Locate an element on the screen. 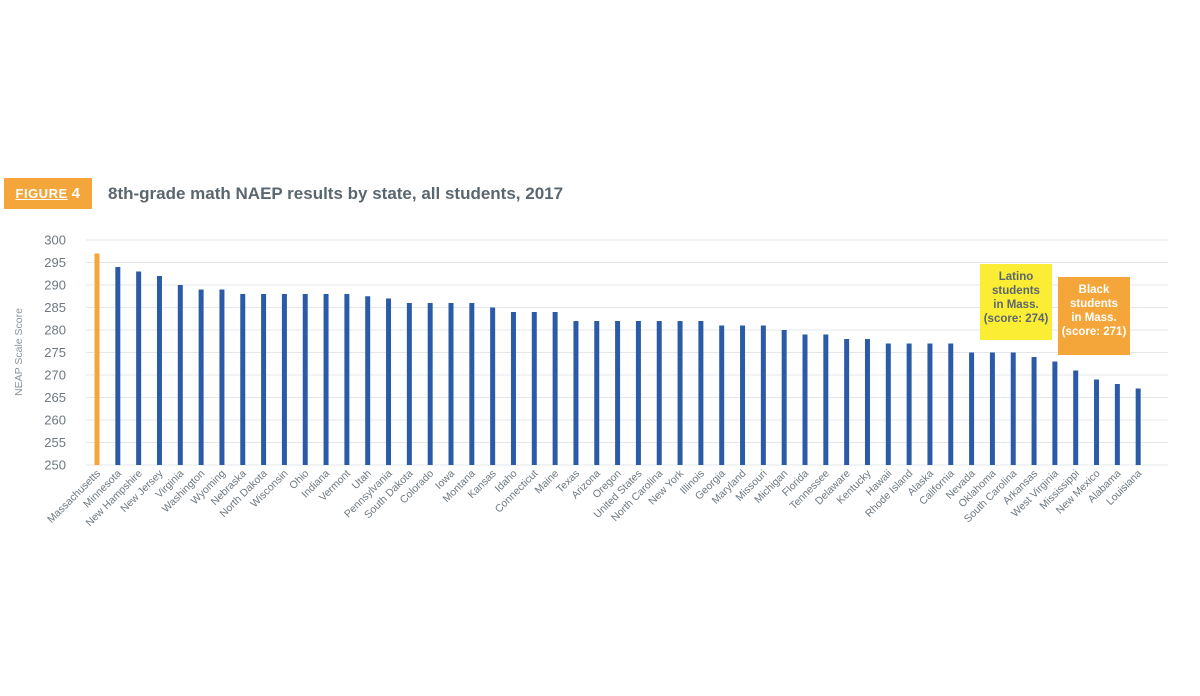  y-tick-label: 275 is located at coordinates (55, 352).